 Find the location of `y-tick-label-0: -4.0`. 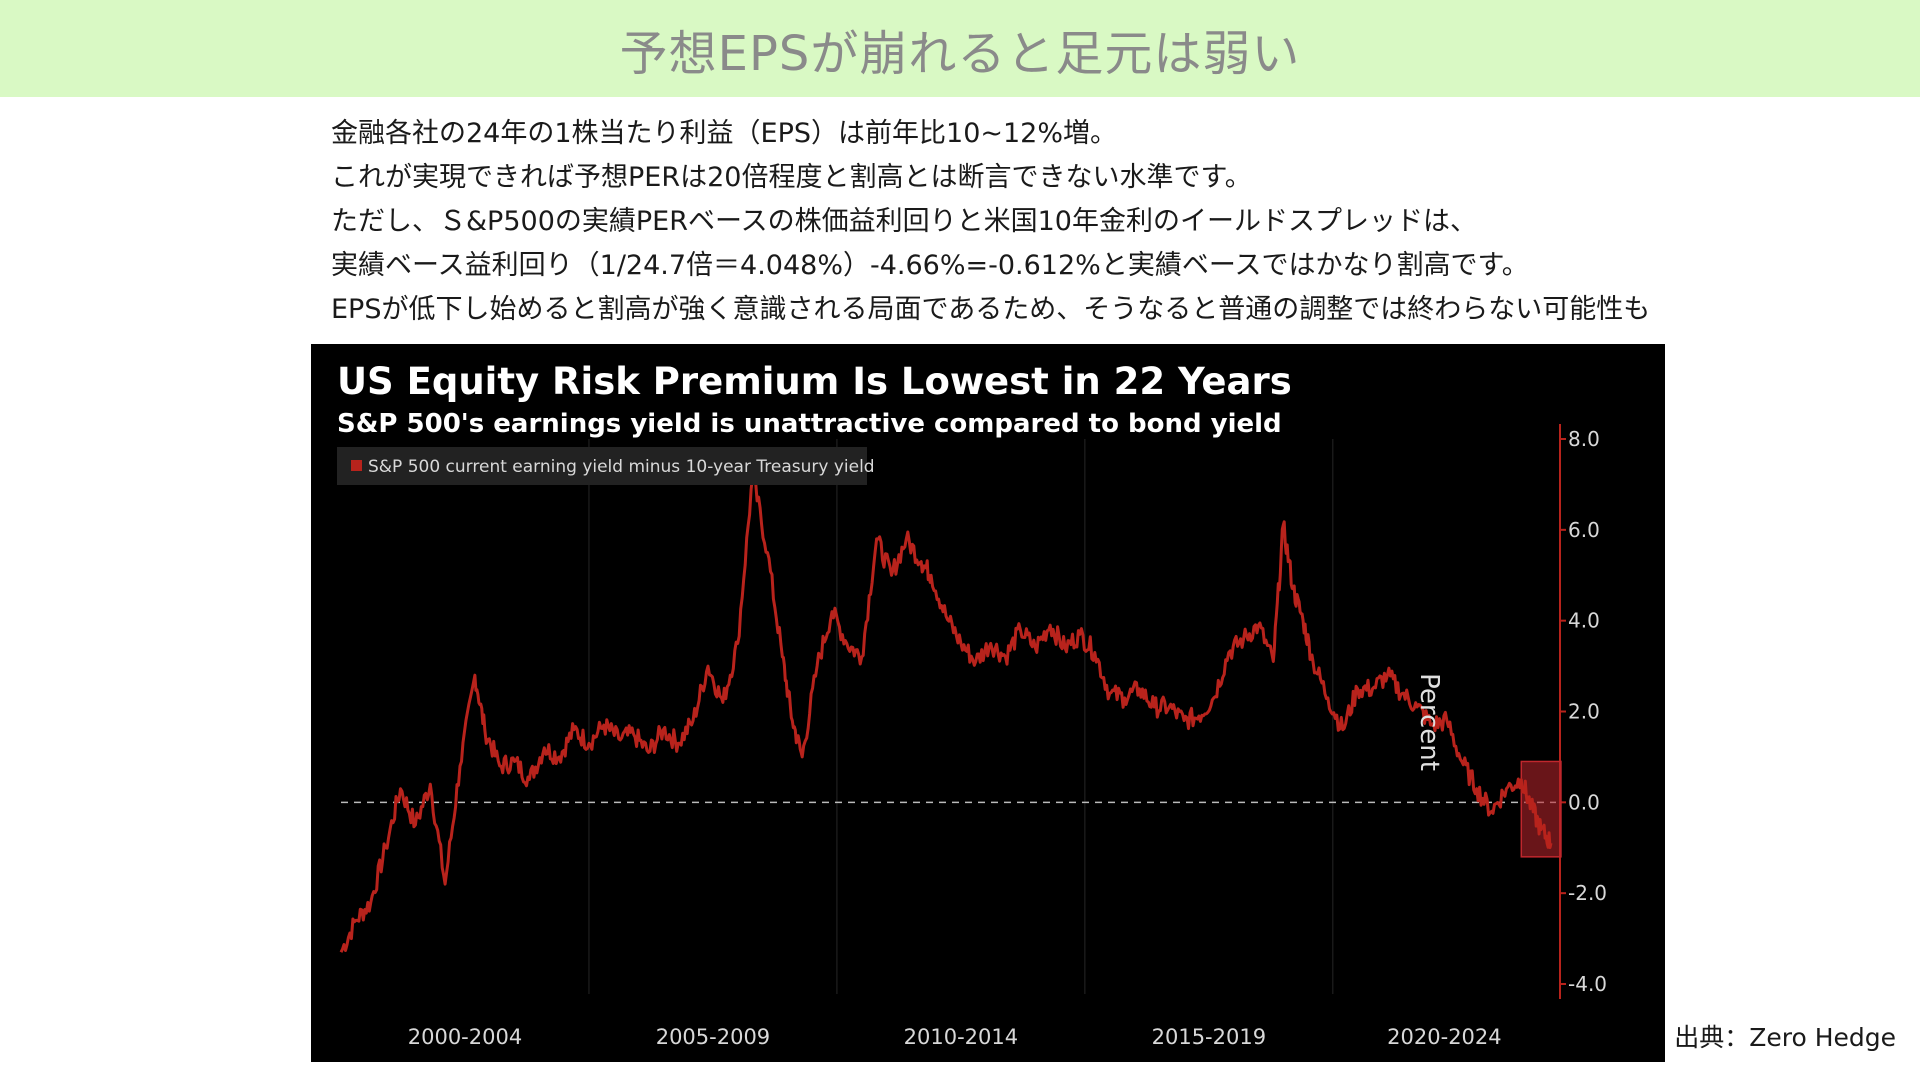

y-tick-label-0: -4.0 is located at coordinates (1587, 984).